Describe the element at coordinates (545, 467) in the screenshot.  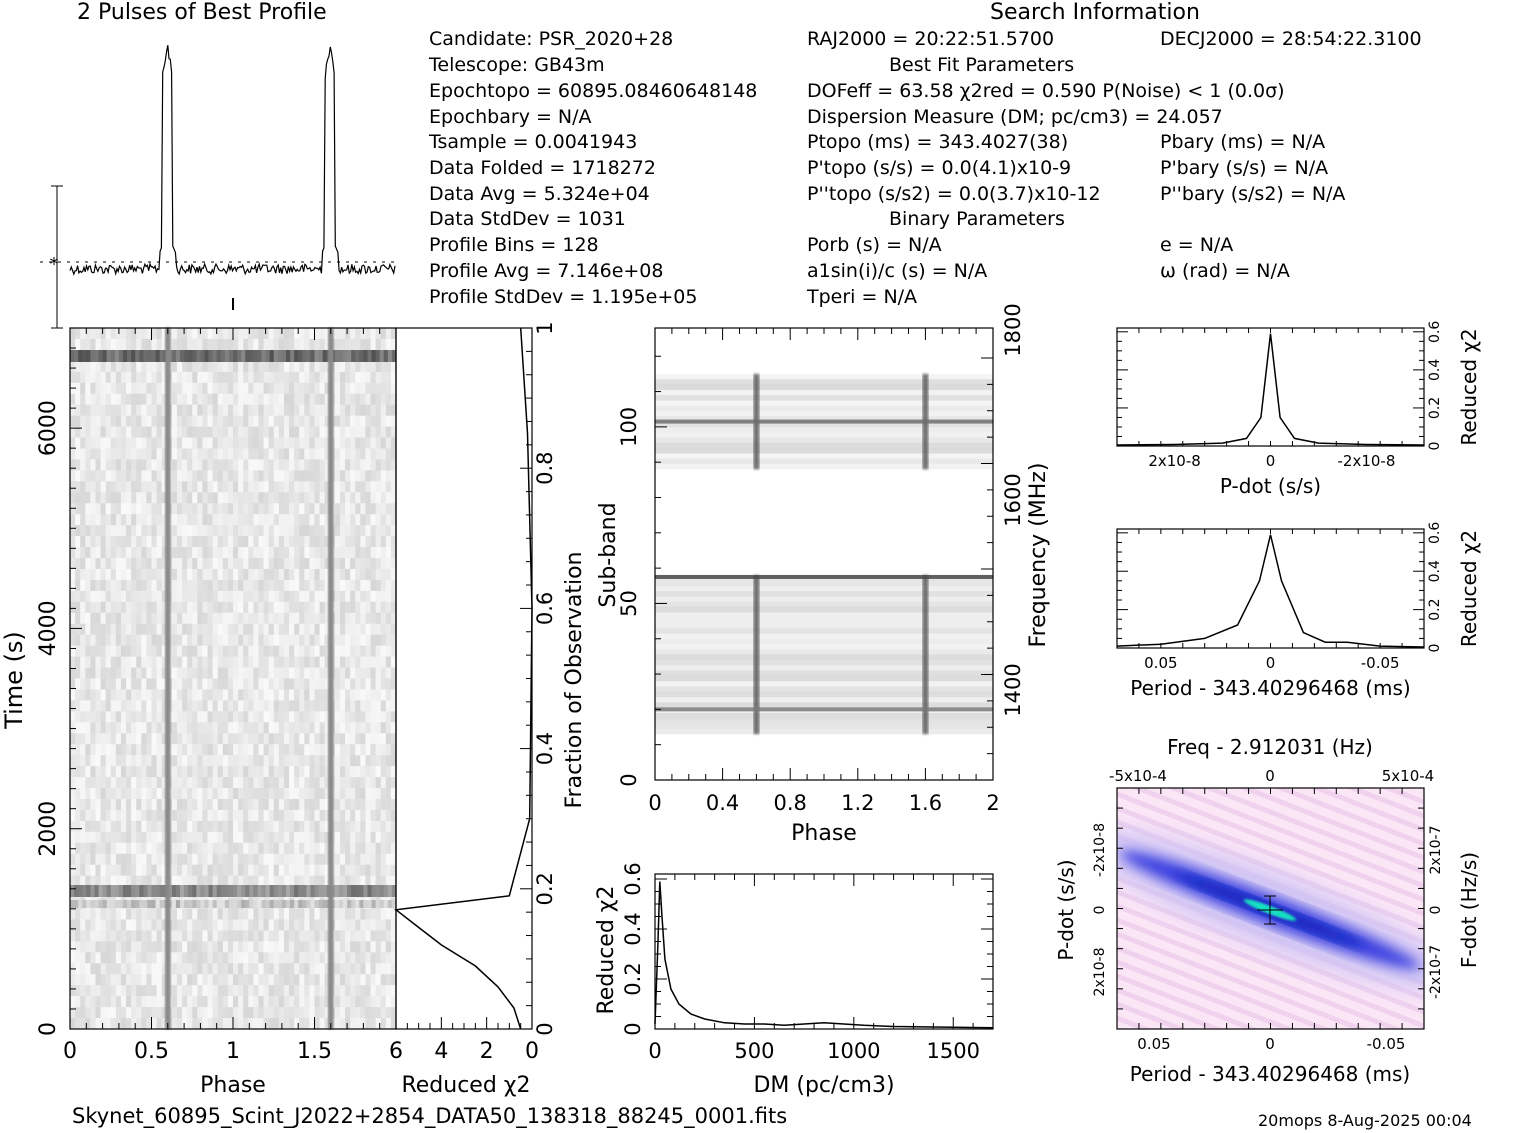
I see `tick-label: 0.8` at that location.